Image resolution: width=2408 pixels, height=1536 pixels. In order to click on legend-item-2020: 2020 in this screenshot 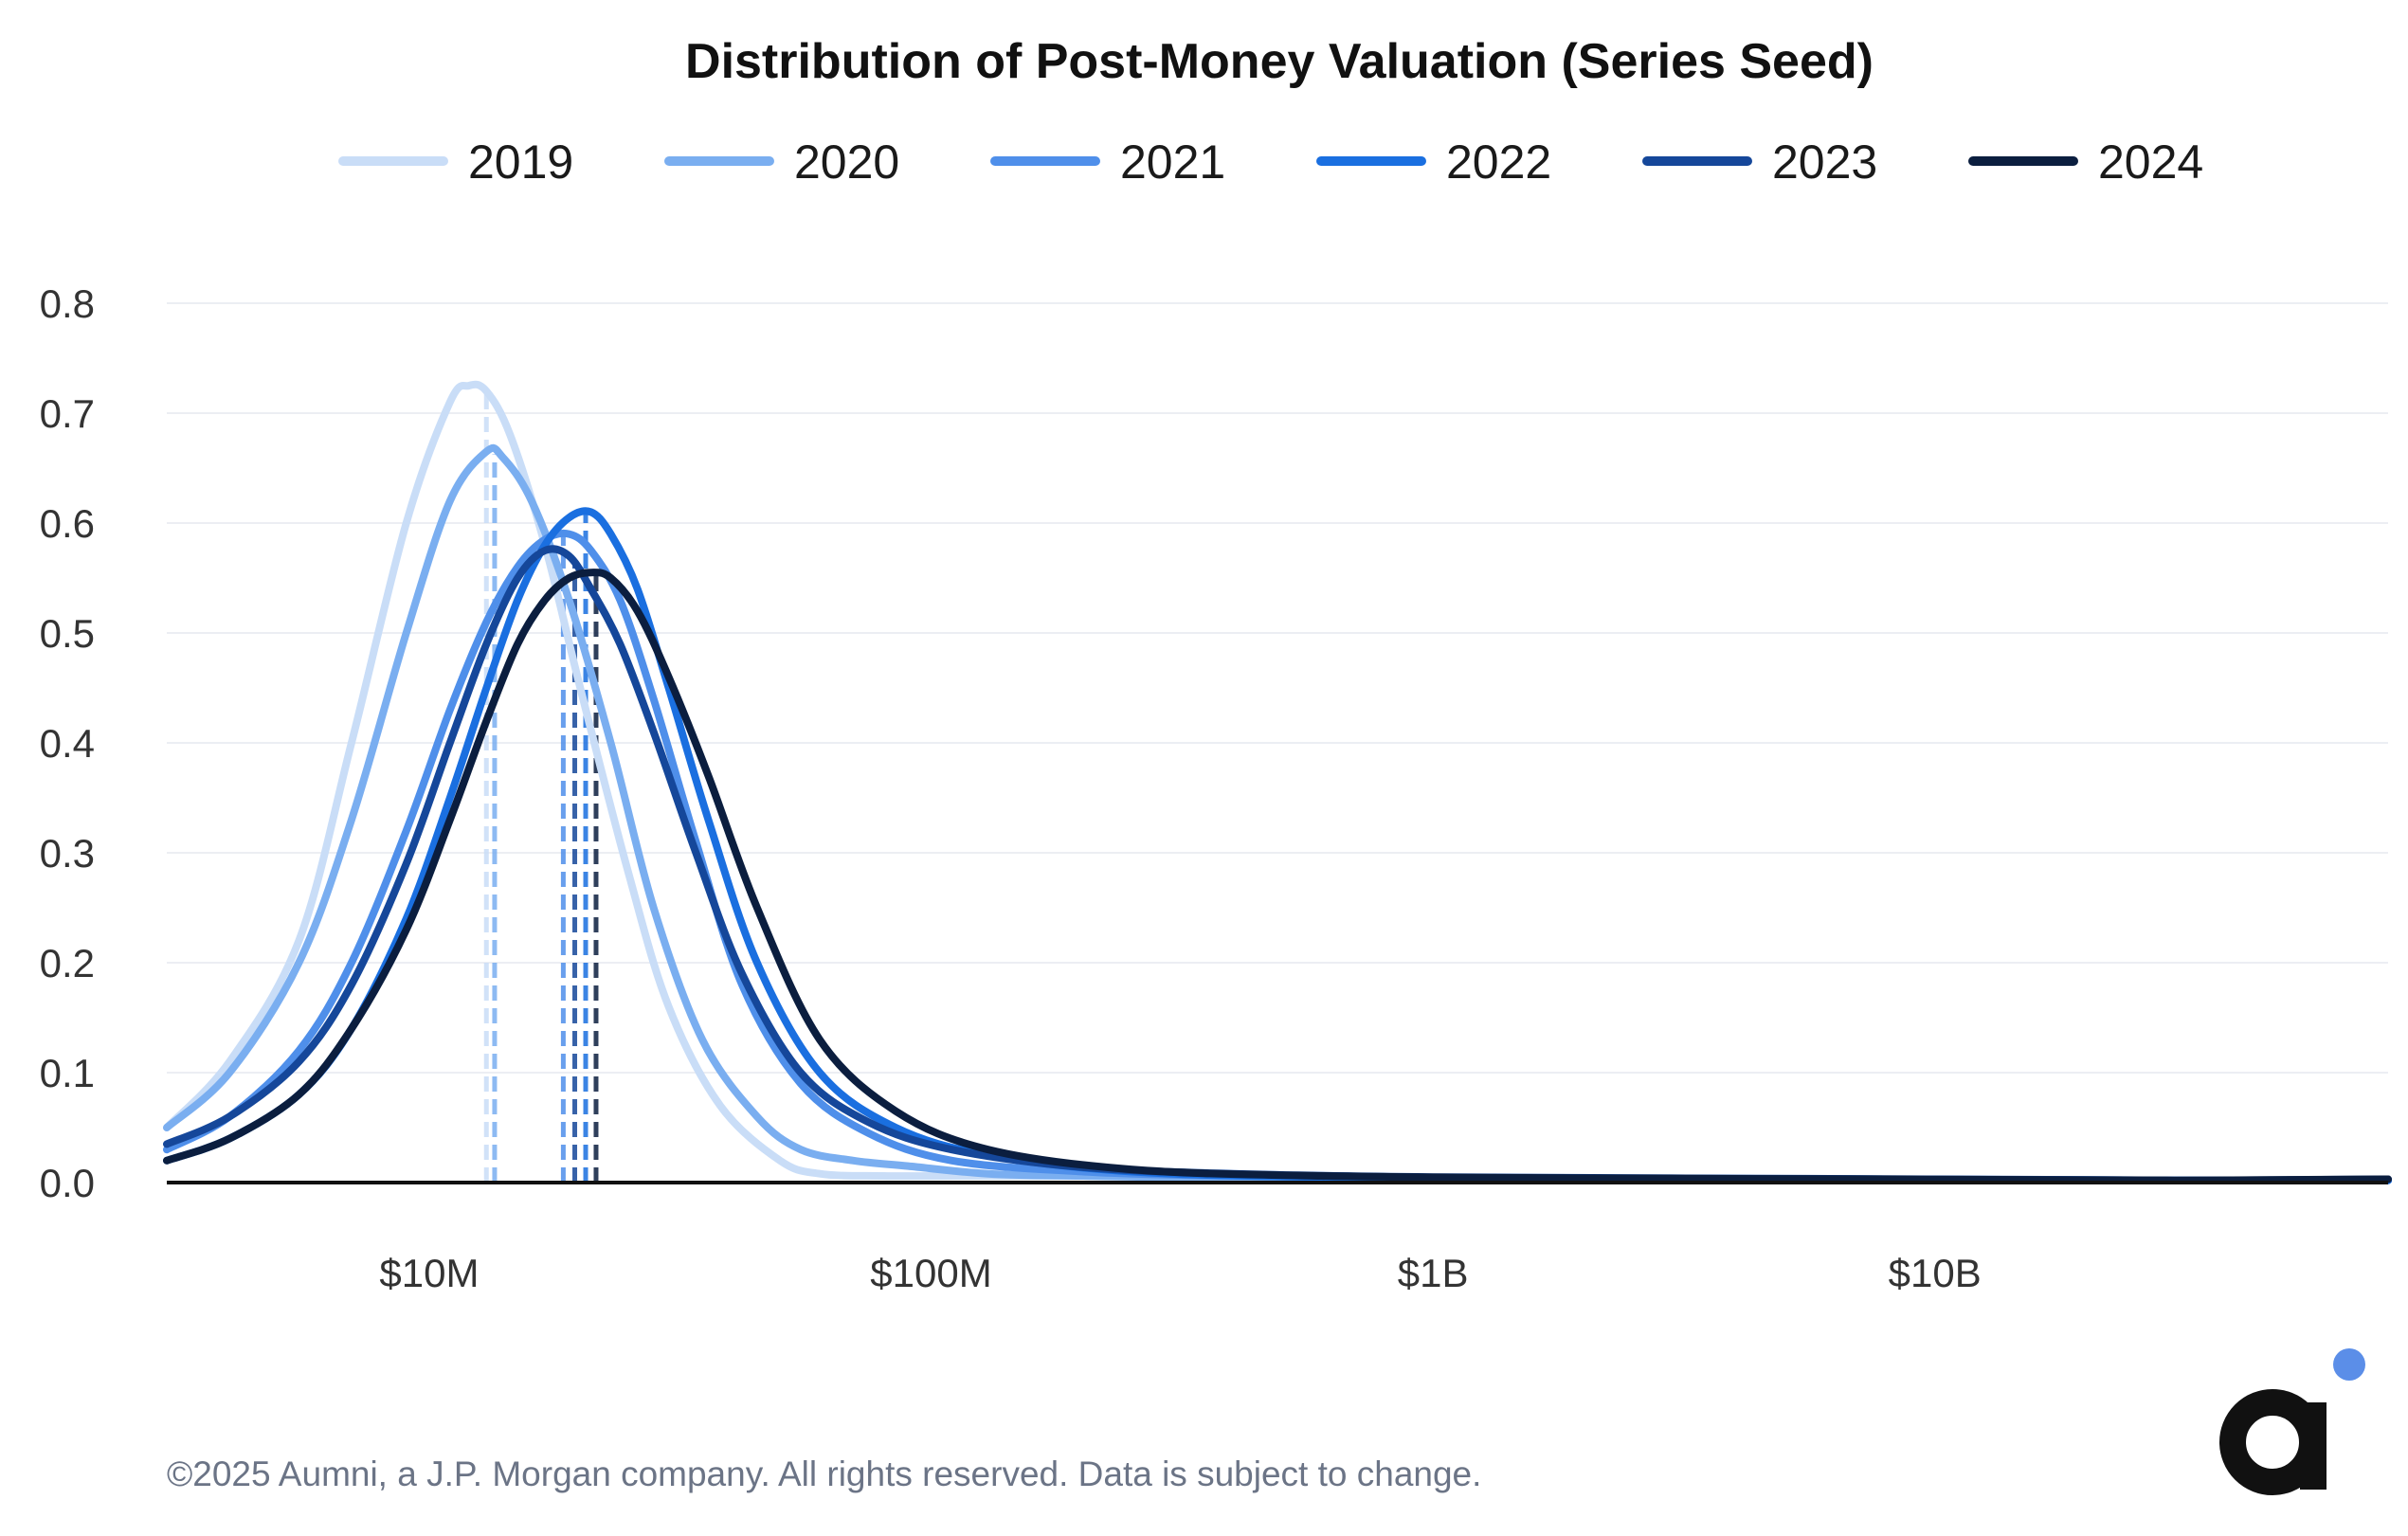, I will do `click(782, 162)`.